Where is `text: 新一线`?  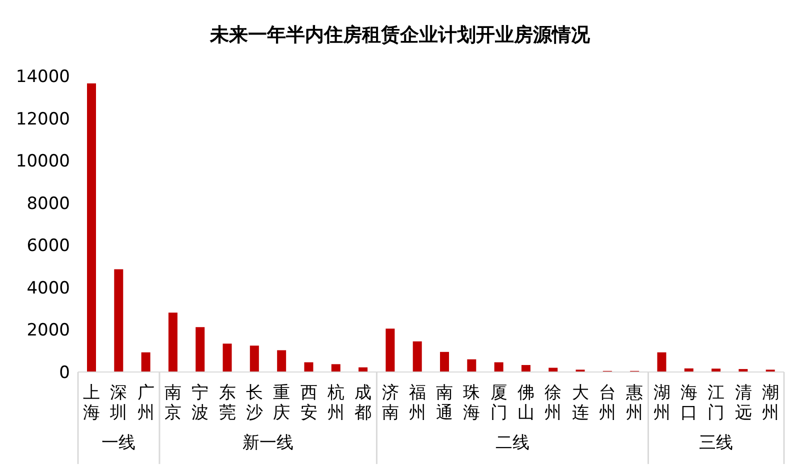
text: 新一线 is located at coordinates (268, 443).